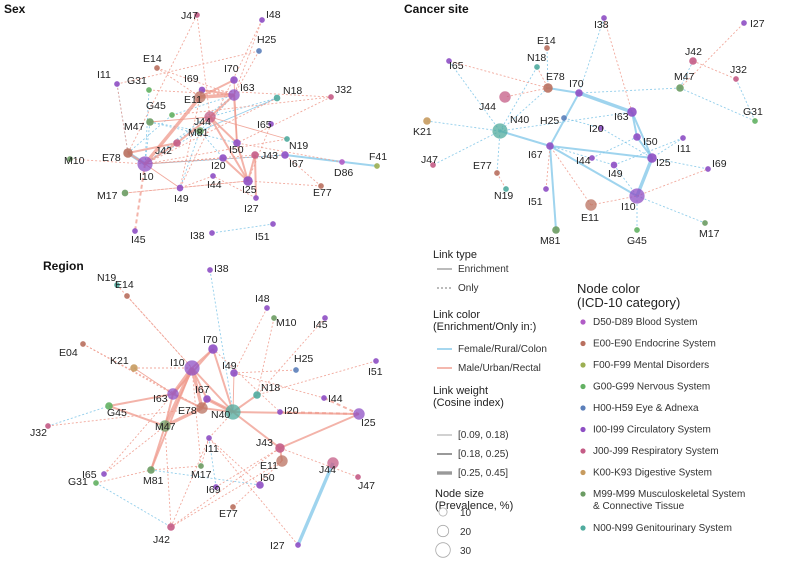 Image resolution: width=800 pixels, height=567 pixels. Describe the element at coordinates (279, 385) in the screenshot. I see `link-I49-I44` at that location.